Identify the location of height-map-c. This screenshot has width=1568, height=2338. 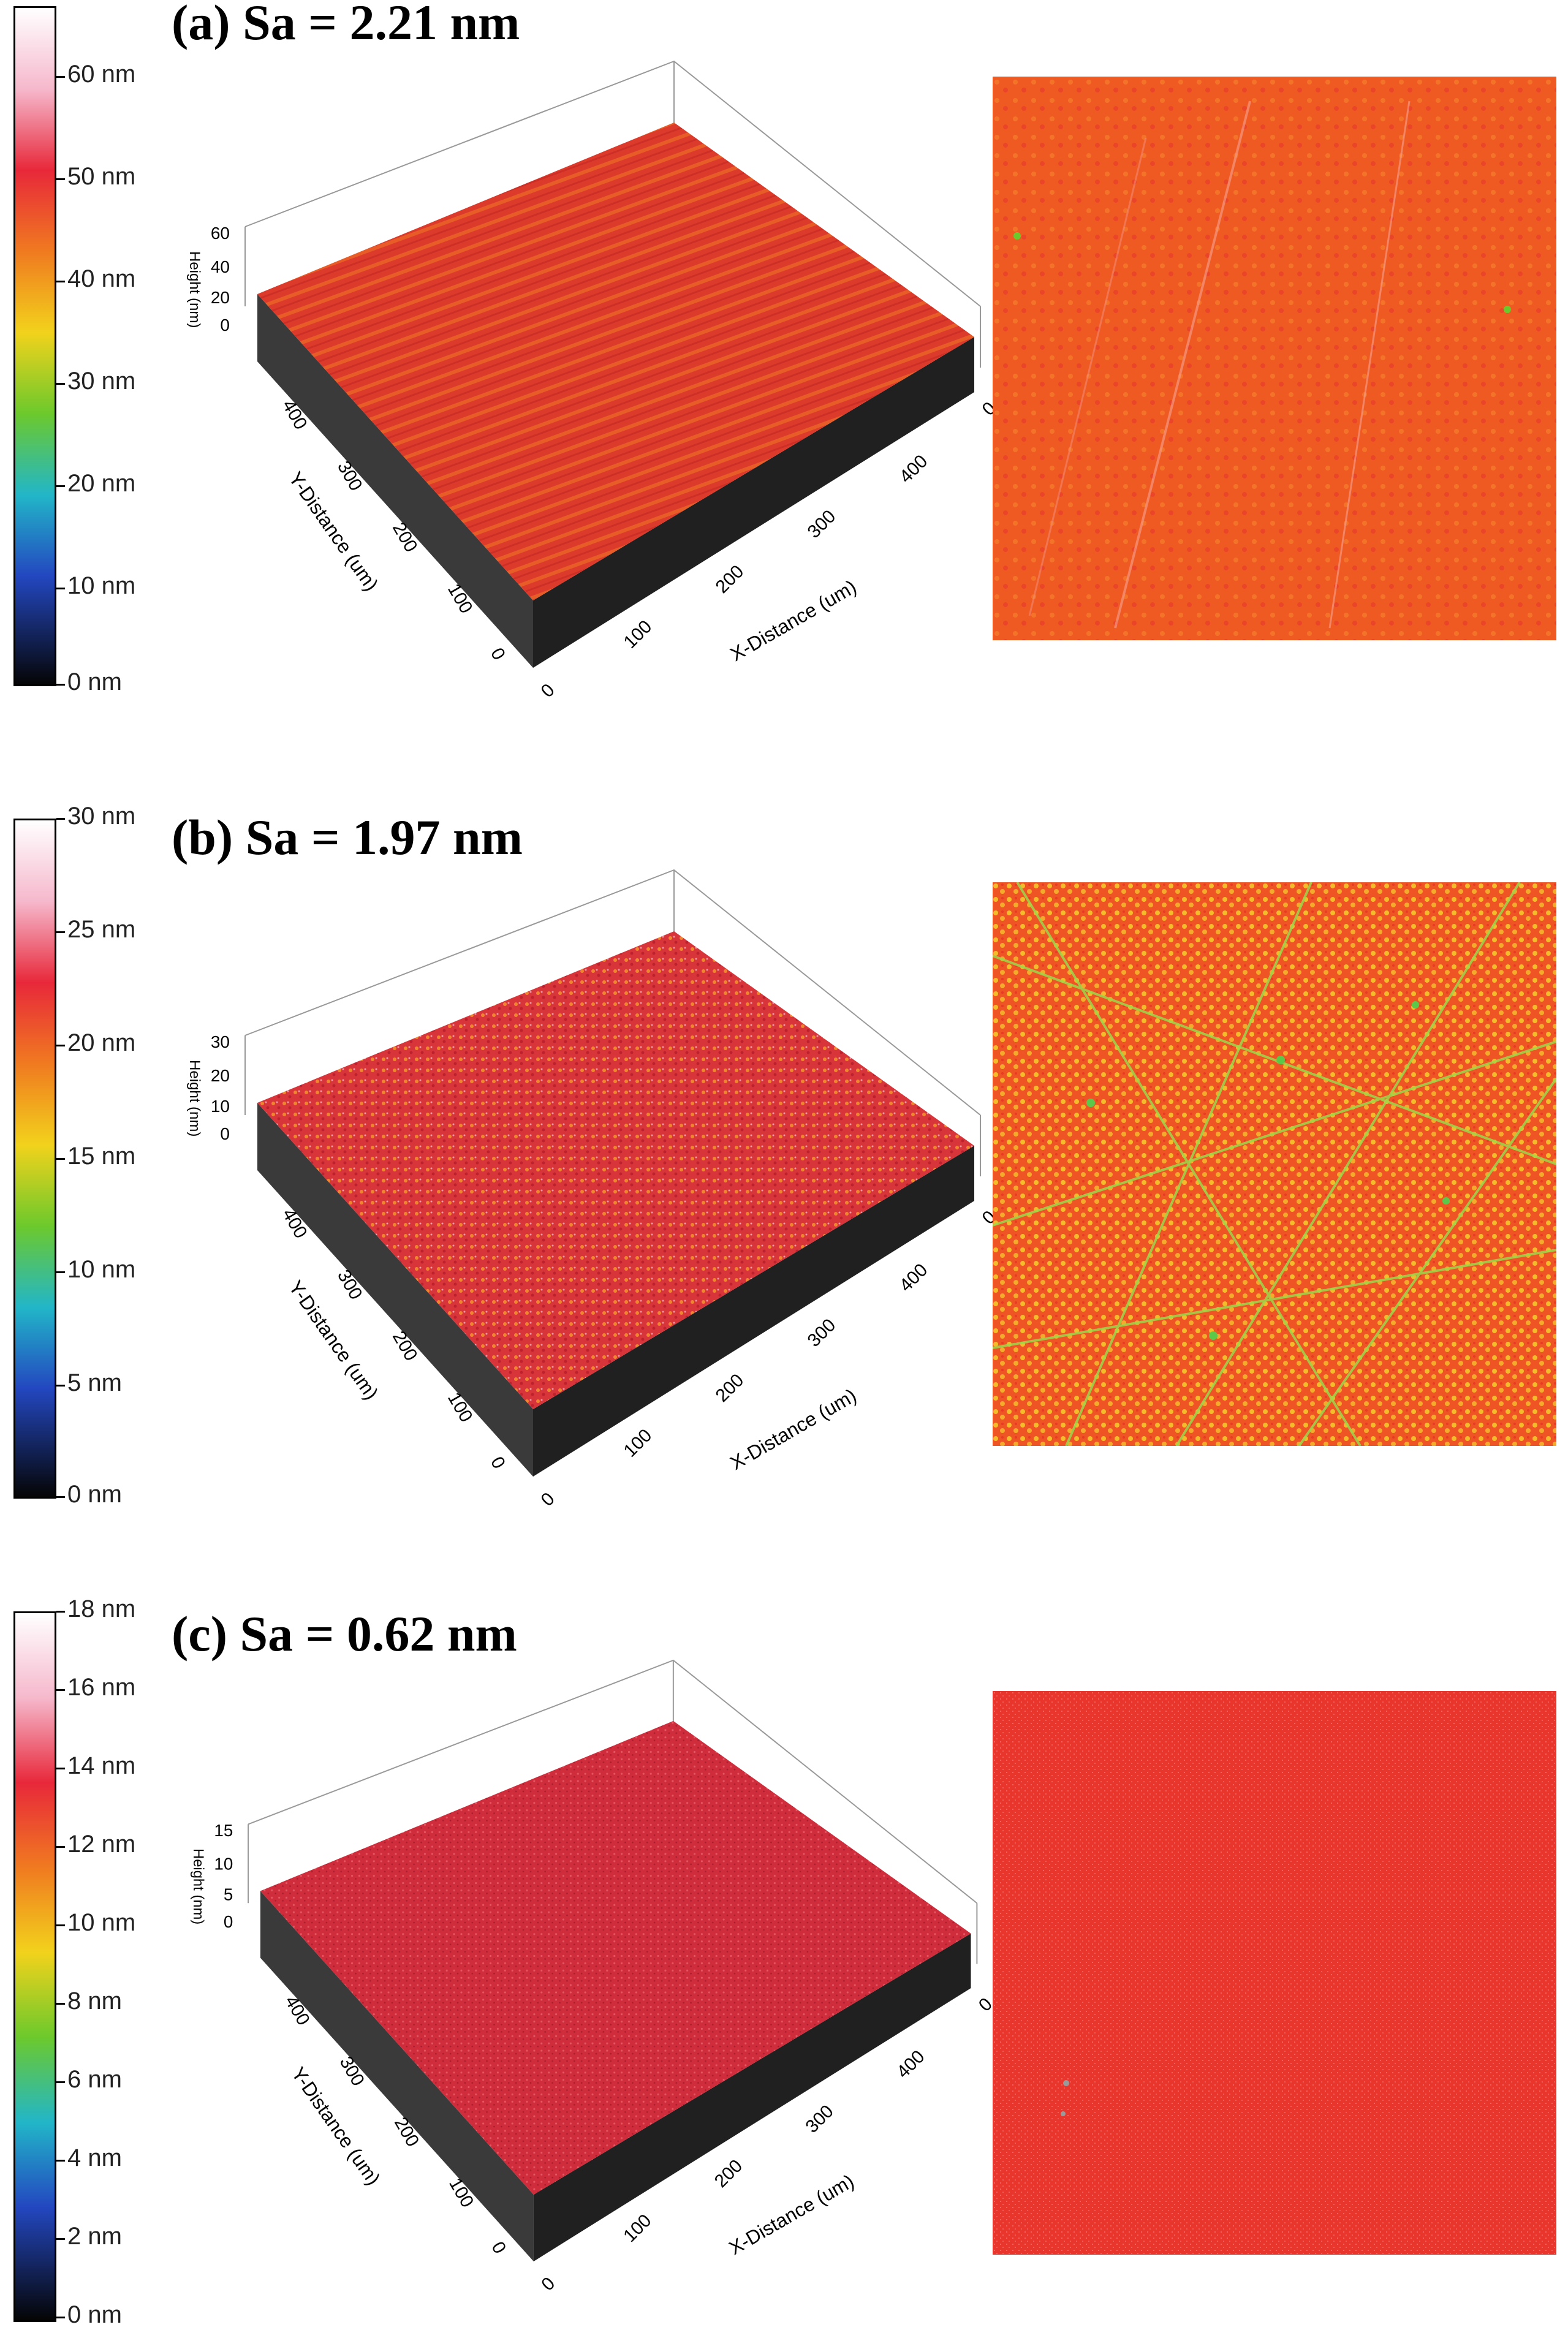
(1274, 1973).